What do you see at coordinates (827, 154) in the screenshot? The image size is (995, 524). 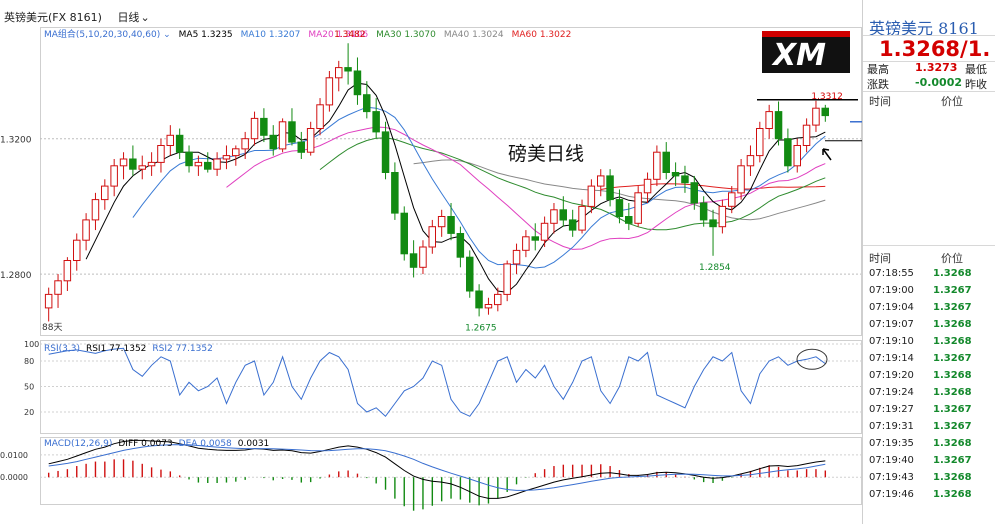 I see `cursor-arrow-icon` at bounding box center [827, 154].